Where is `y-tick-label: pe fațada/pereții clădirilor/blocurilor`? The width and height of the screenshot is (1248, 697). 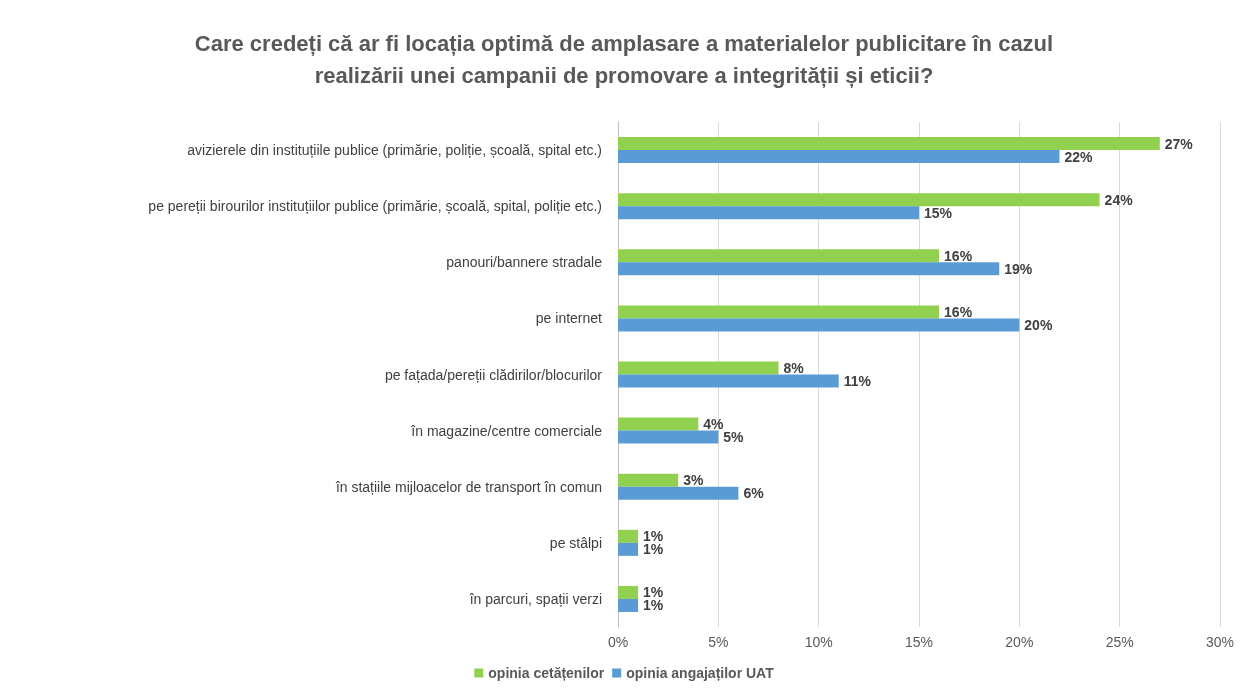 y-tick-label: pe fațada/pereții clădirilor/blocurilor is located at coordinates (493, 374).